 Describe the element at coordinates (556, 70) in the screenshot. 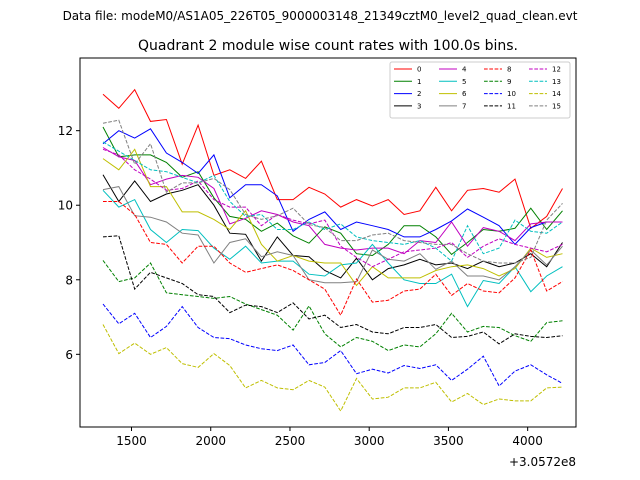

I see `legend-label-12: 12` at that location.